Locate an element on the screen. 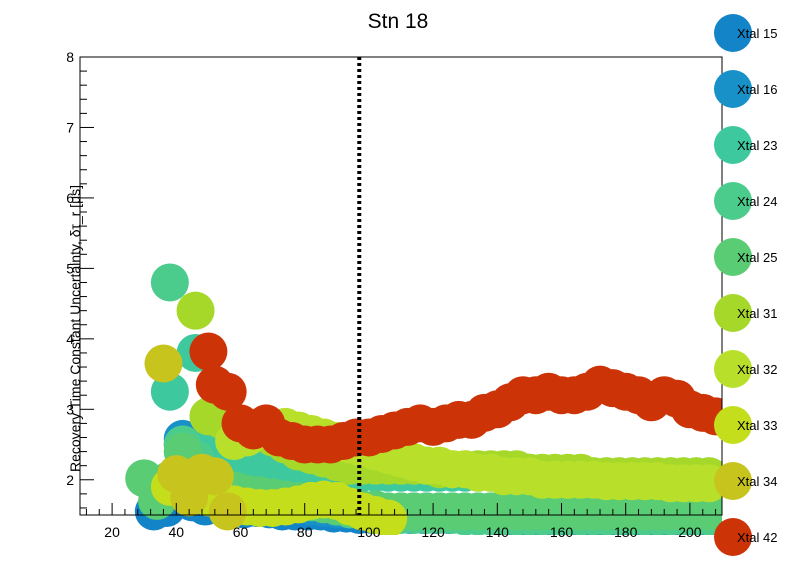 This screenshot has width=796, height=572. legend-label: Xtal 23 is located at coordinates (757, 145).